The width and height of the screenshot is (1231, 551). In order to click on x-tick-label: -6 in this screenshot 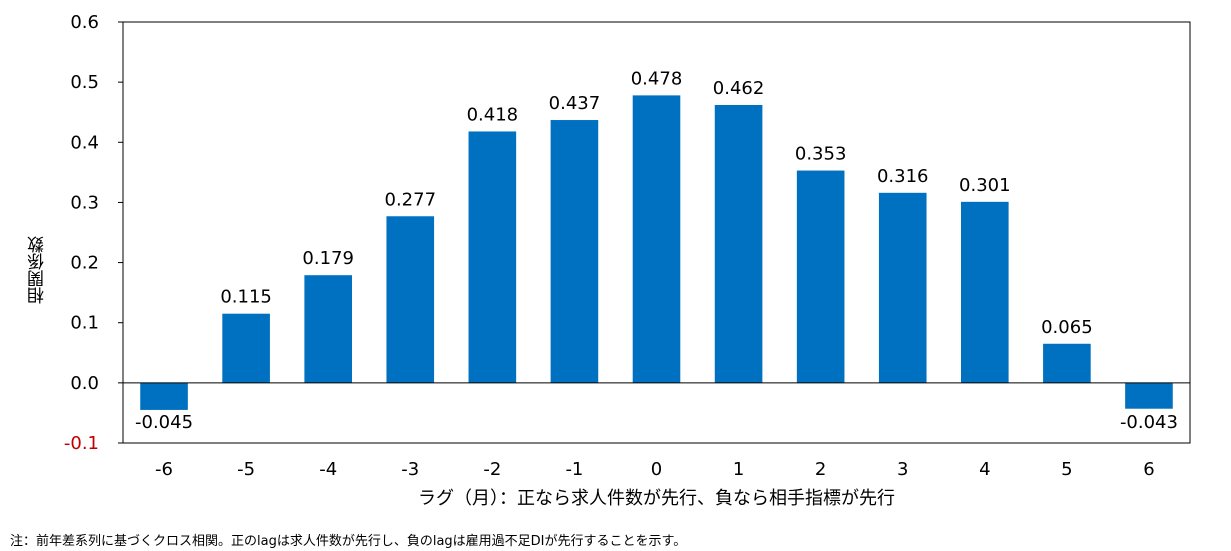, I will do `click(164, 469)`.